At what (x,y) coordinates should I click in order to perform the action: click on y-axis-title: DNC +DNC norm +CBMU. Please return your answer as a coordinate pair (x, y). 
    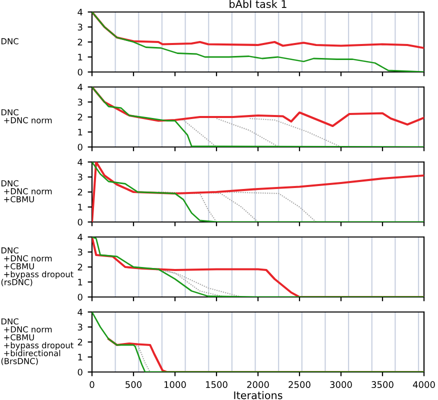
    Looking at the image, I should click on (27, 191).